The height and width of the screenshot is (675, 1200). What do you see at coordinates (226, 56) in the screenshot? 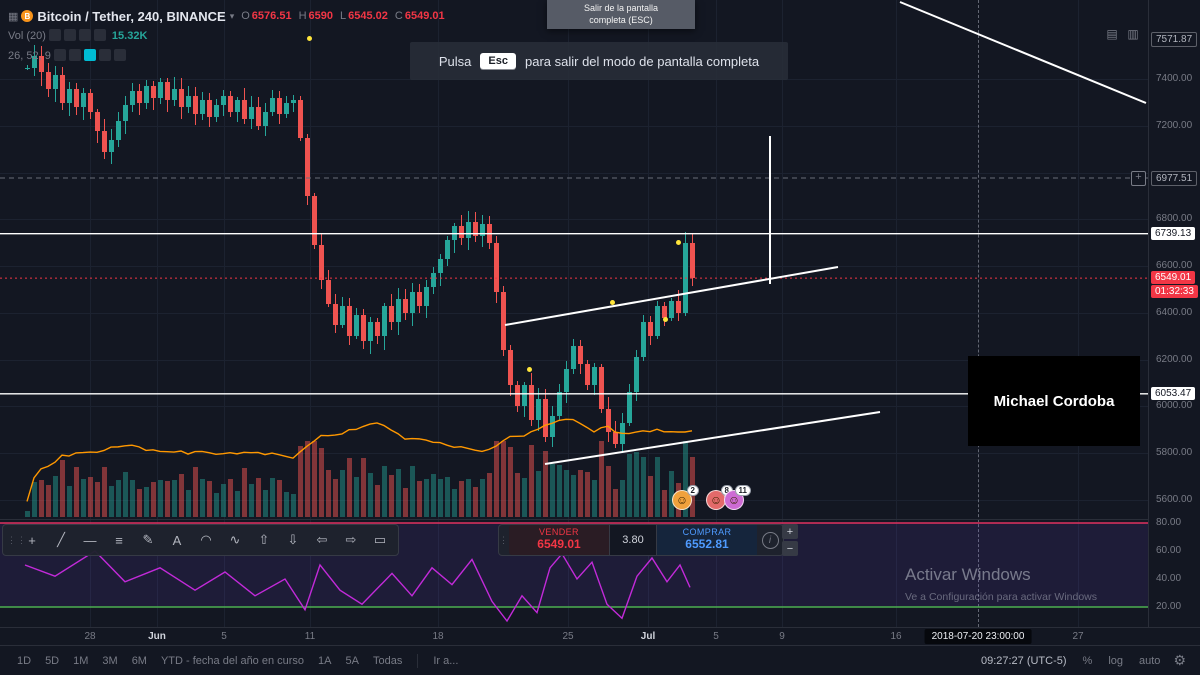
I see `oscillator-indicator-row: 26, 52, 9` at bounding box center [226, 56].